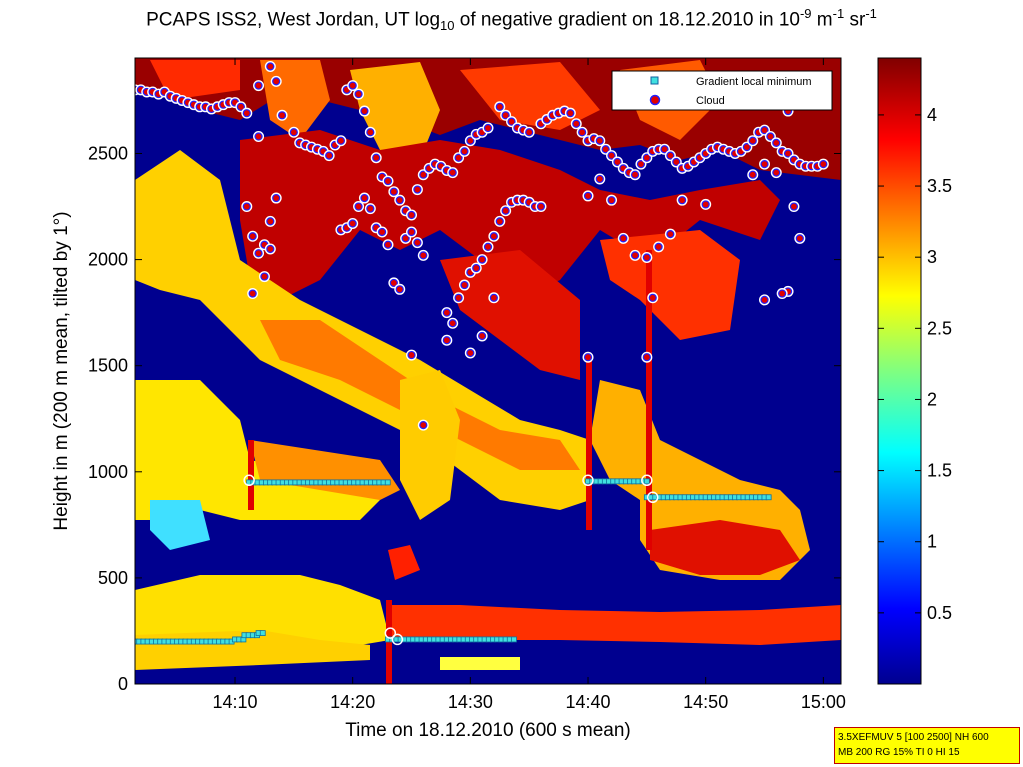 Image resolution: width=1023 pixels, height=767 pixels. Describe the element at coordinates (710, 101) in the screenshot. I see `legend-entry-cloud: Cloud` at that location.